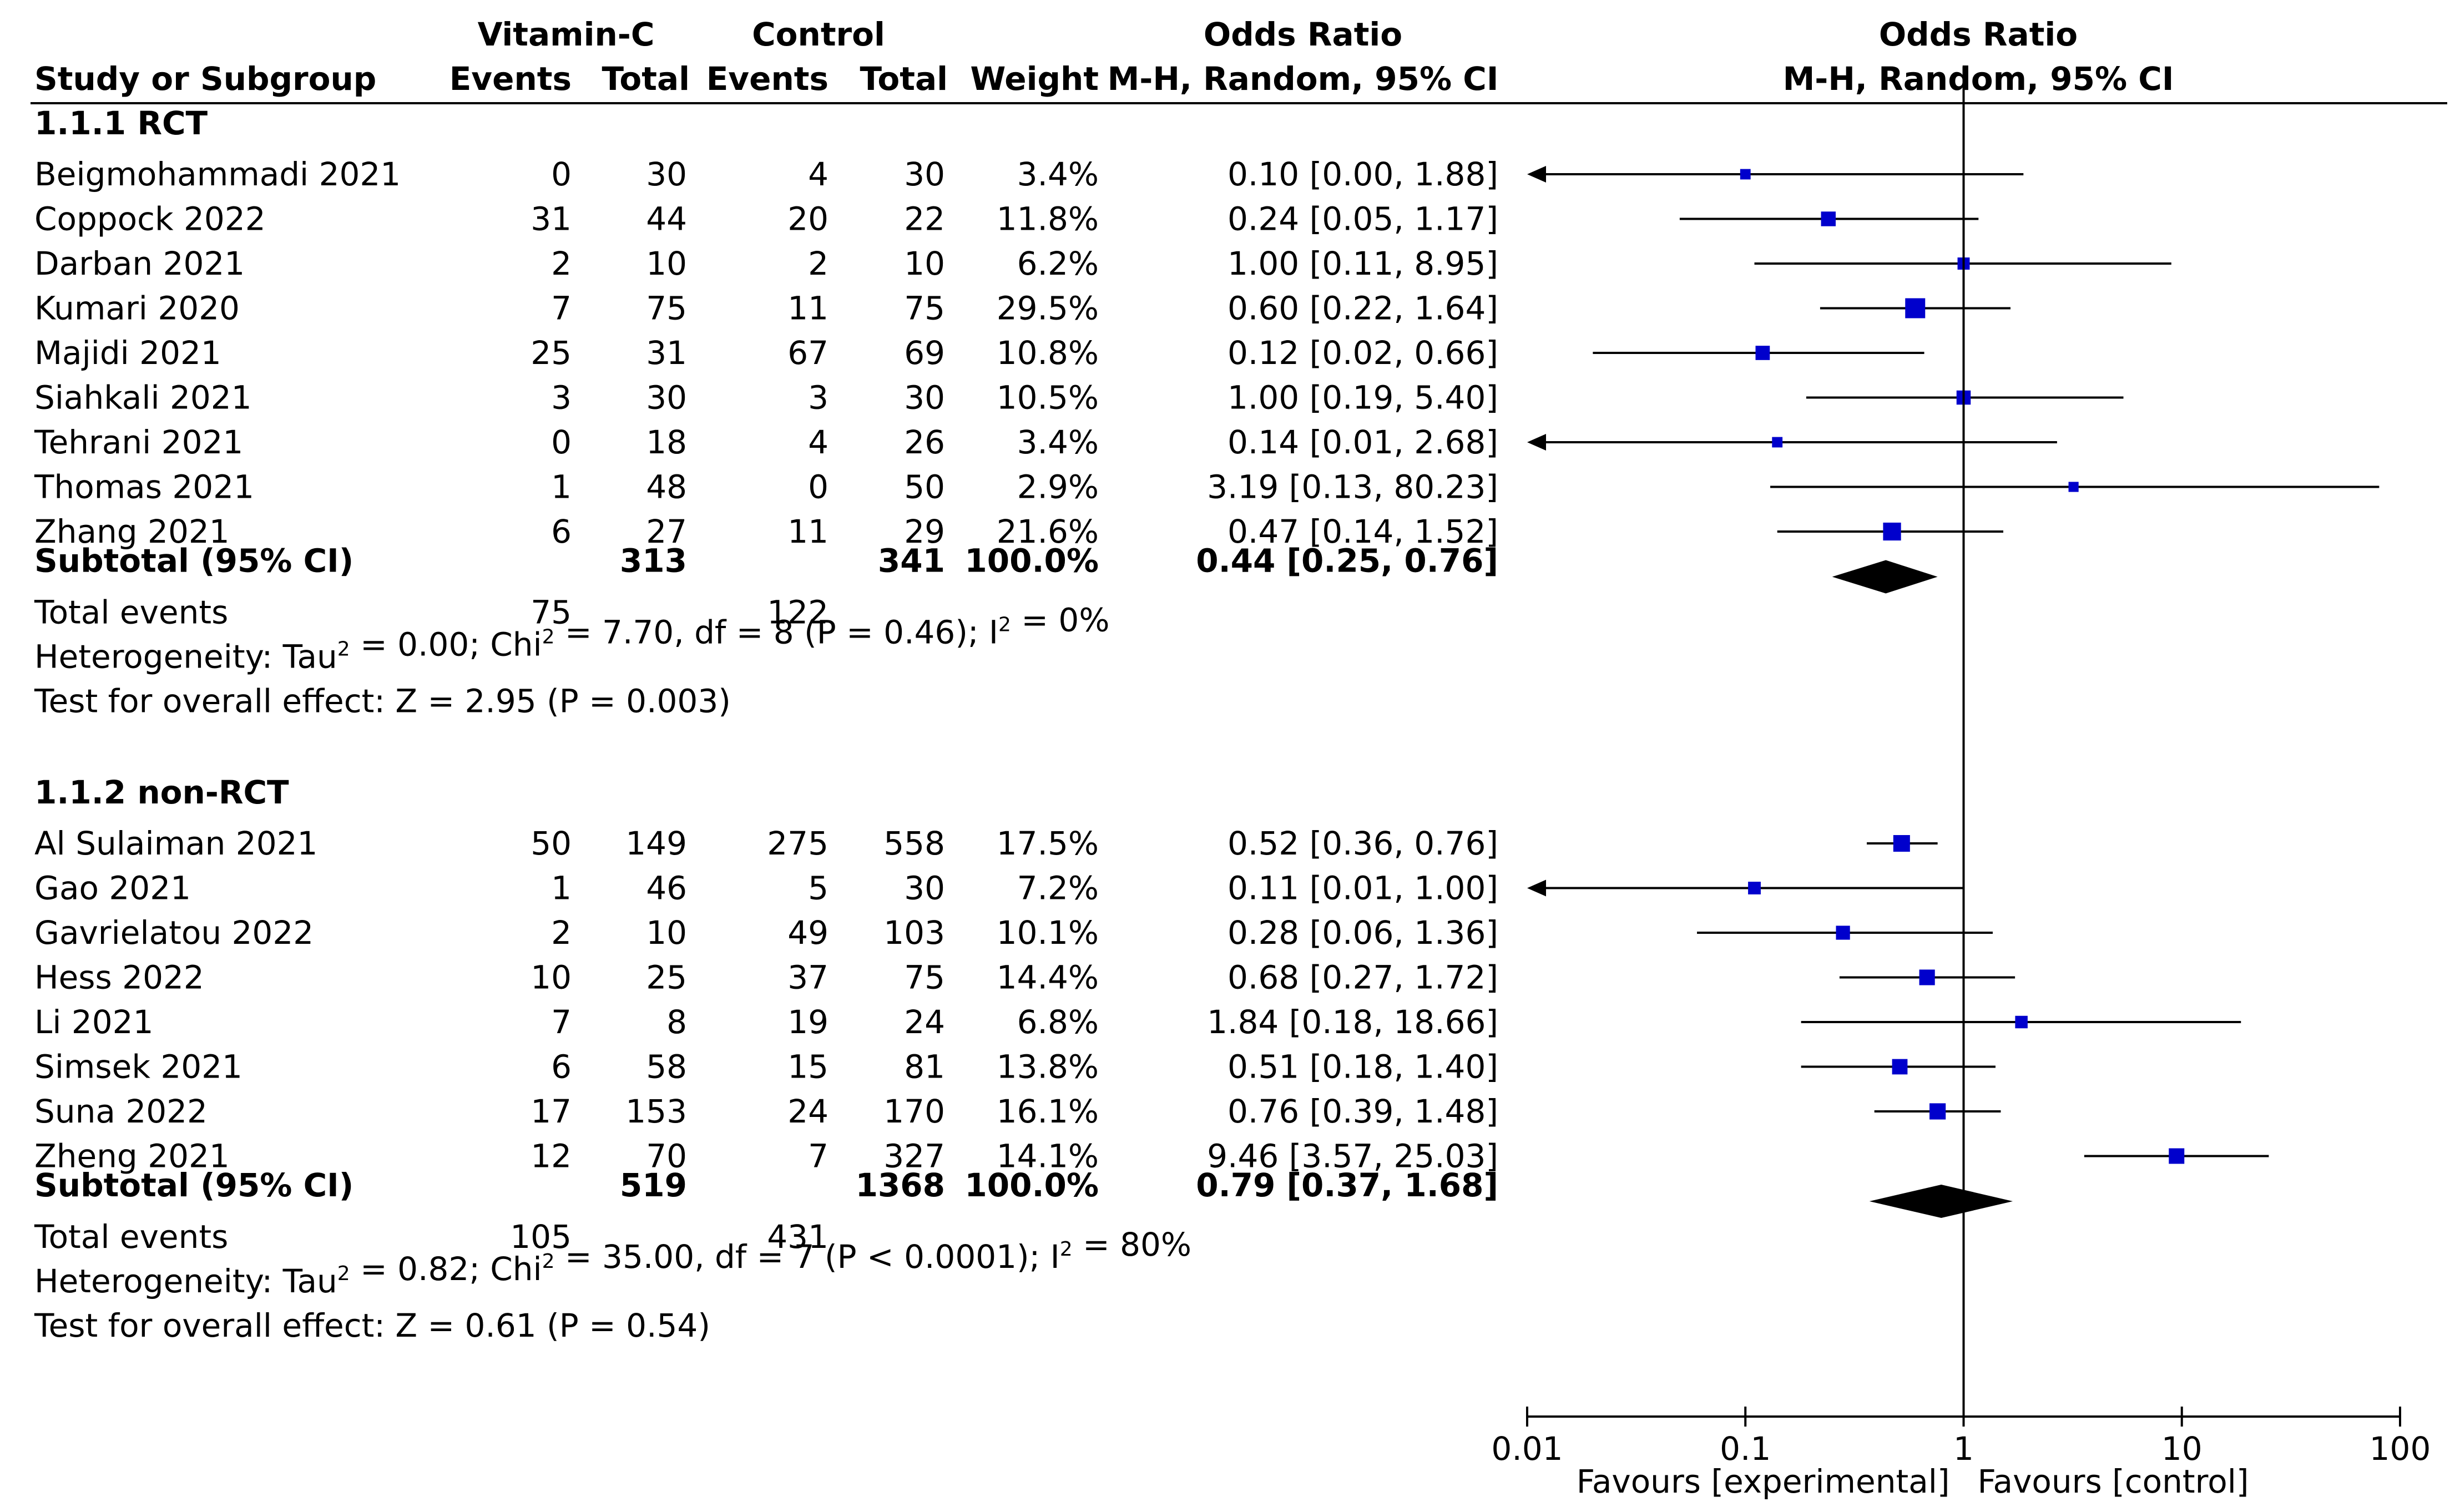 Image resolution: width=2450 pixels, height=1512 pixels. I want to click on header-control-events: Events, so click(768, 79).